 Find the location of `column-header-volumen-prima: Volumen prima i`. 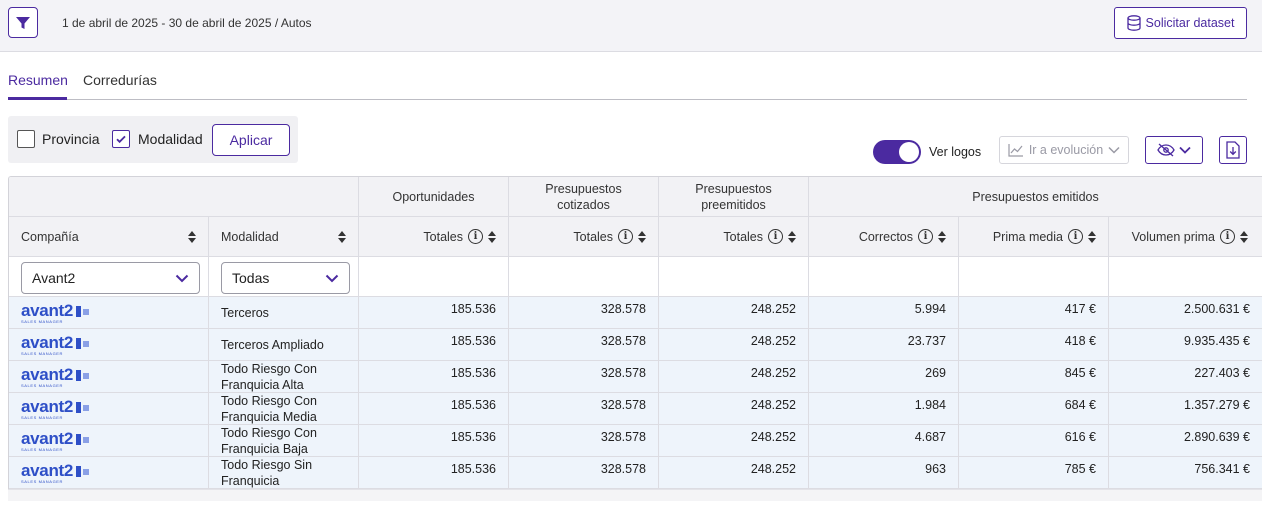

column-header-volumen-prima: Volumen prima i is located at coordinates (1185, 237).